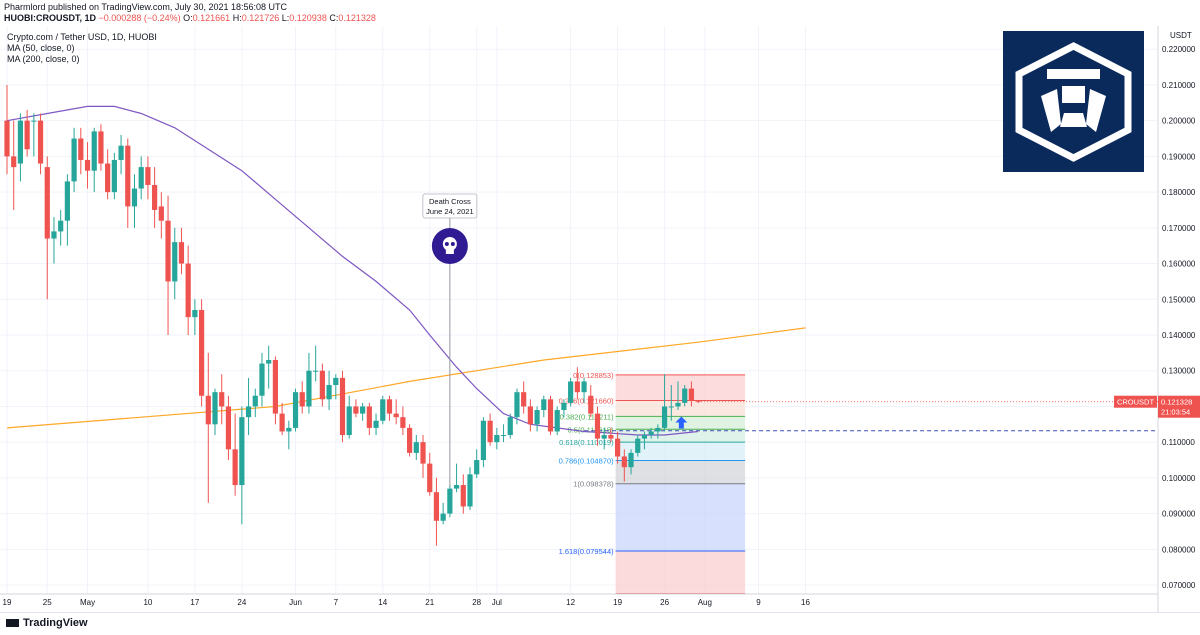 This screenshot has height=635, width=1200. Describe the element at coordinates (570, 602) in the screenshot. I see `time-tick-label: 12` at that location.